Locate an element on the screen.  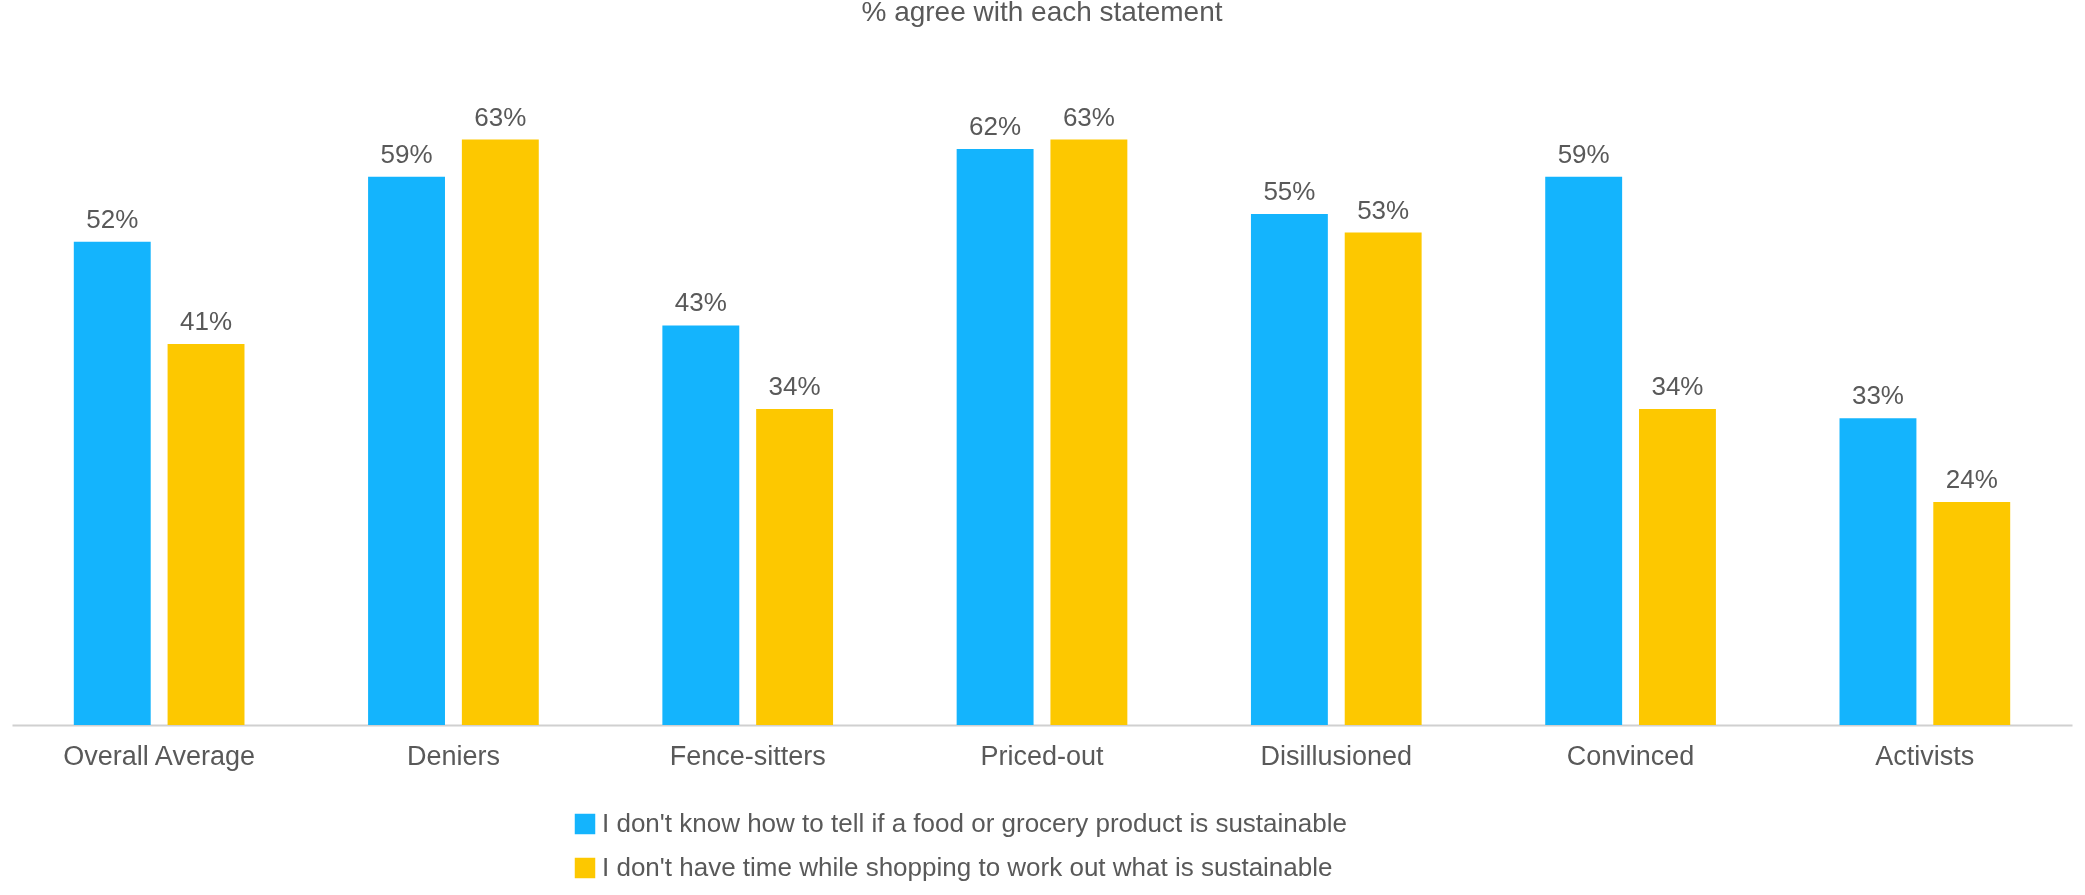
legend-label: I don't know how to tell if a food or grocery product is sustainable is located at coordinates (974, 823).